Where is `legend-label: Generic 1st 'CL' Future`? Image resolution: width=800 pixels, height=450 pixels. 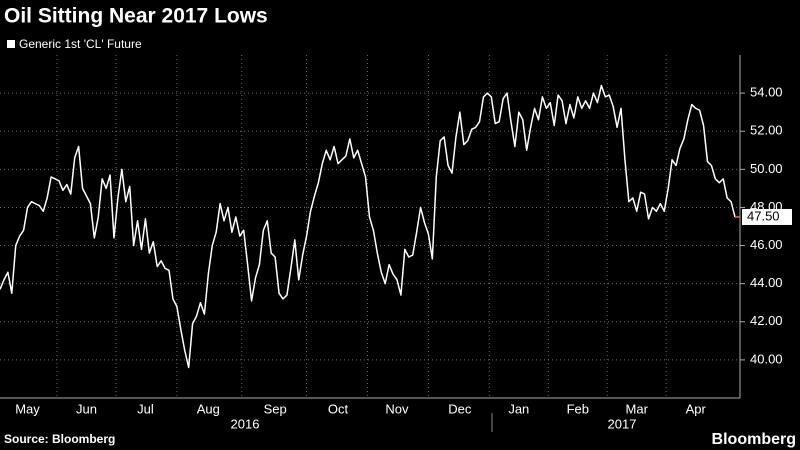
legend-label: Generic 1st 'CL' Future is located at coordinates (80, 44).